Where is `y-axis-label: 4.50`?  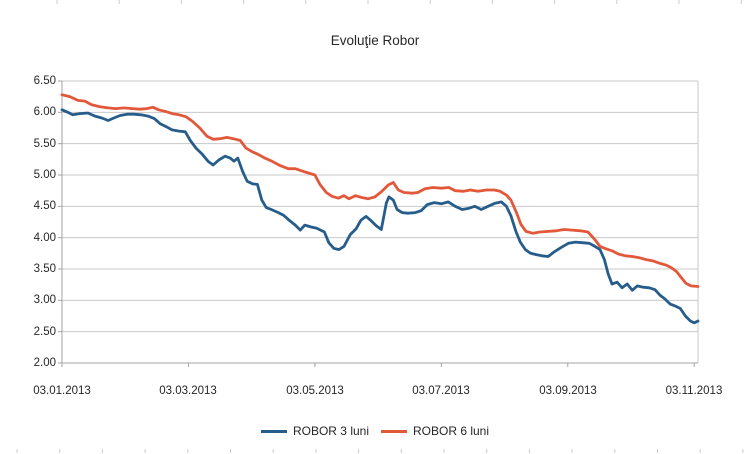 y-axis-label: 4.50 is located at coordinates (44, 206).